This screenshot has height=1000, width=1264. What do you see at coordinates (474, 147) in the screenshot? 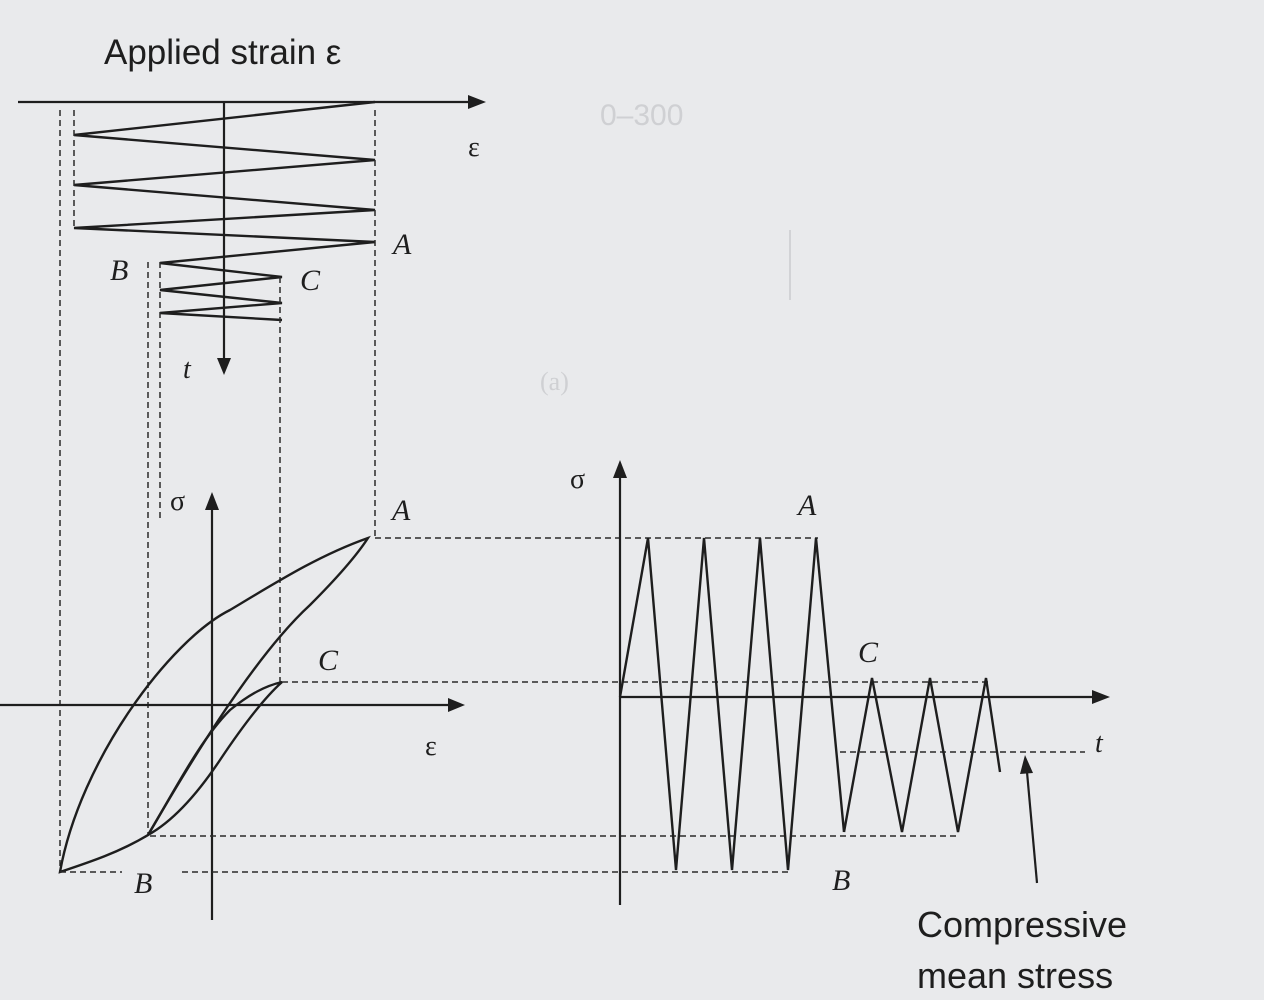
I see `strain-epsilon-axis-label: ε` at bounding box center [474, 147].